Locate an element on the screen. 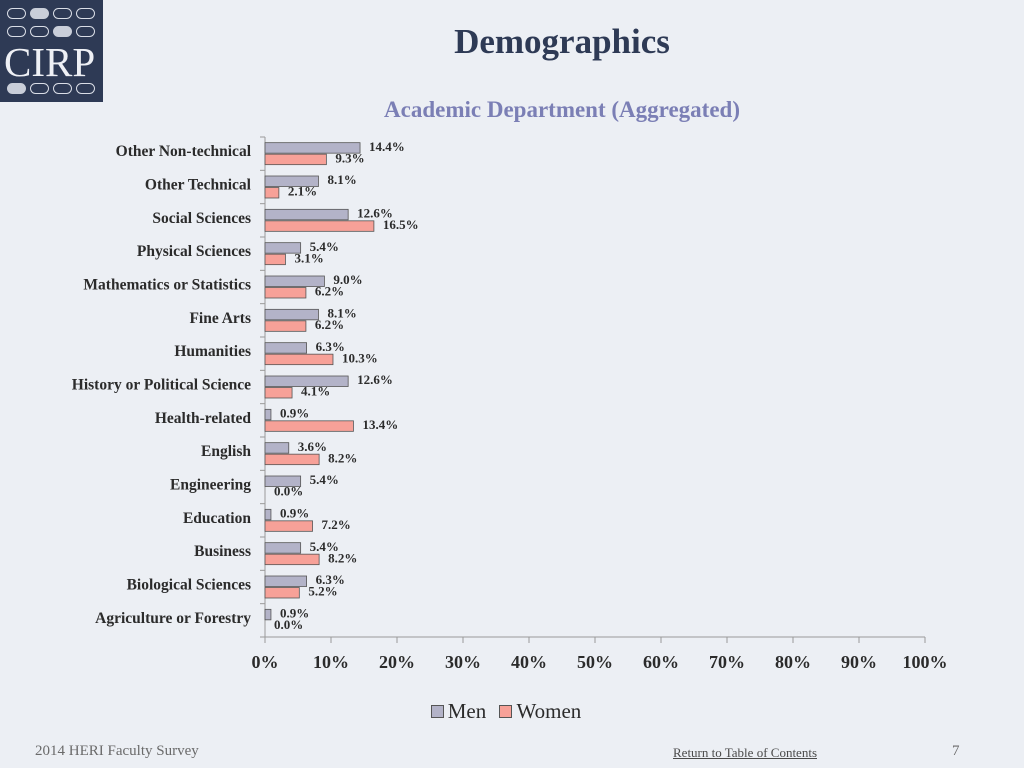 Image resolution: width=1024 pixels, height=768 pixels. x-tick-label: 60% is located at coordinates (661, 662).